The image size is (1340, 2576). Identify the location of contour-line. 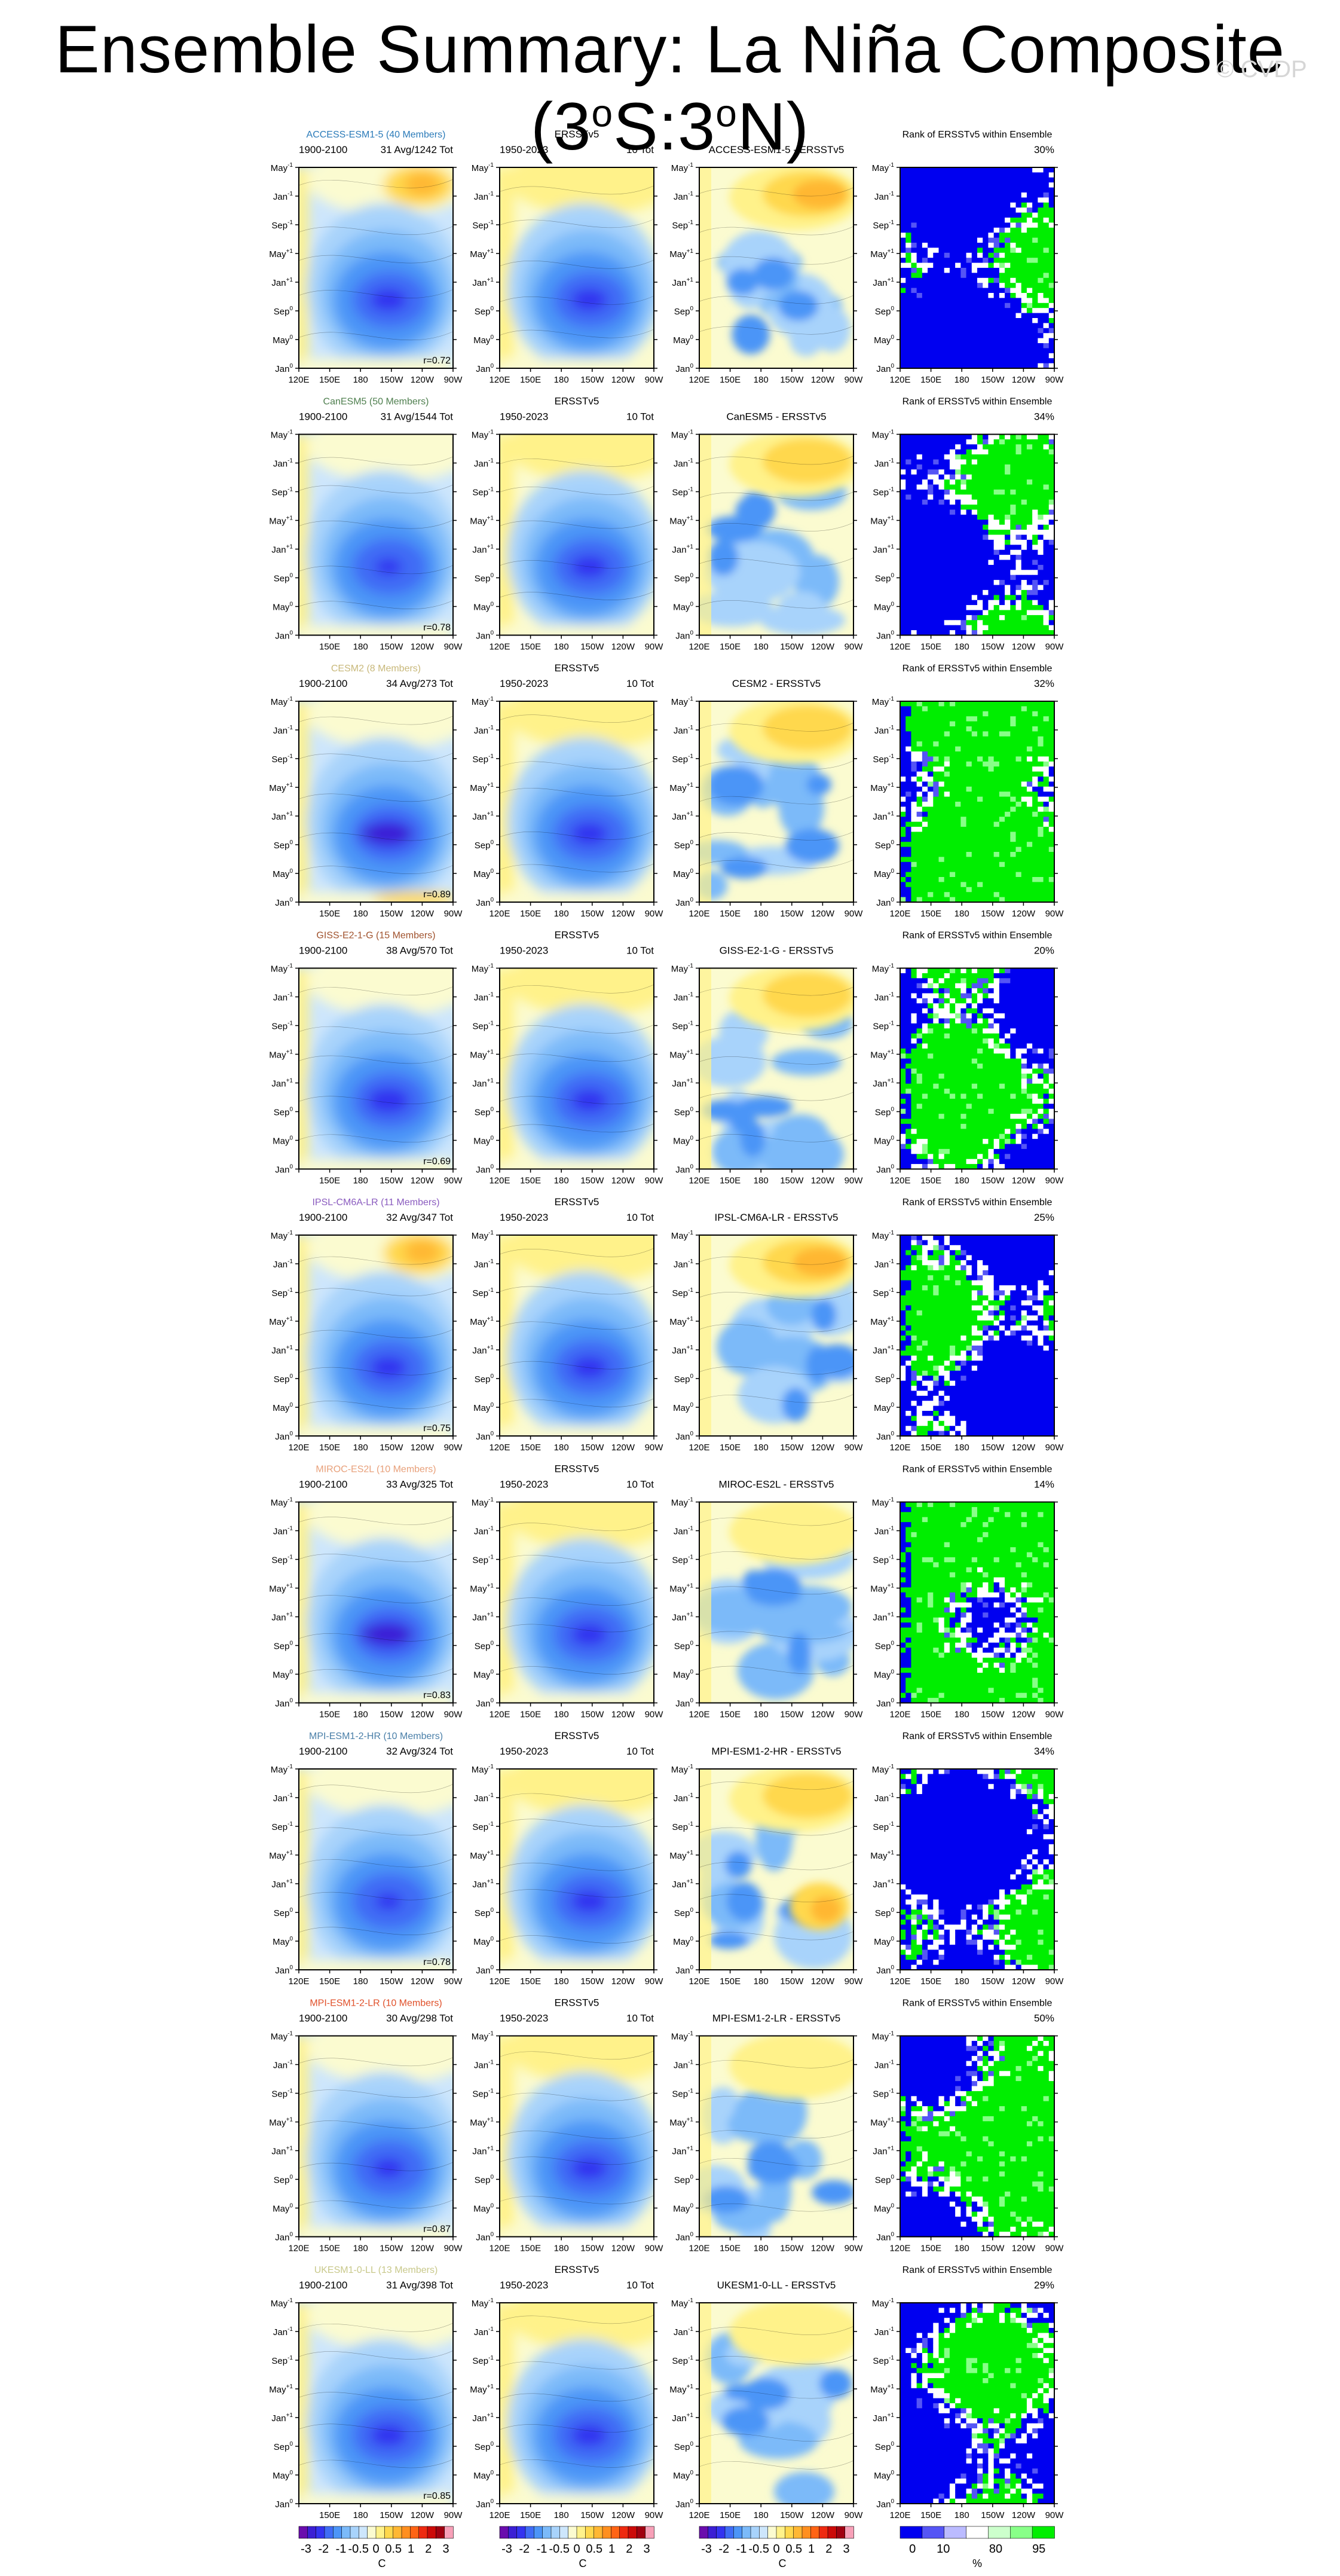
(376, 230).